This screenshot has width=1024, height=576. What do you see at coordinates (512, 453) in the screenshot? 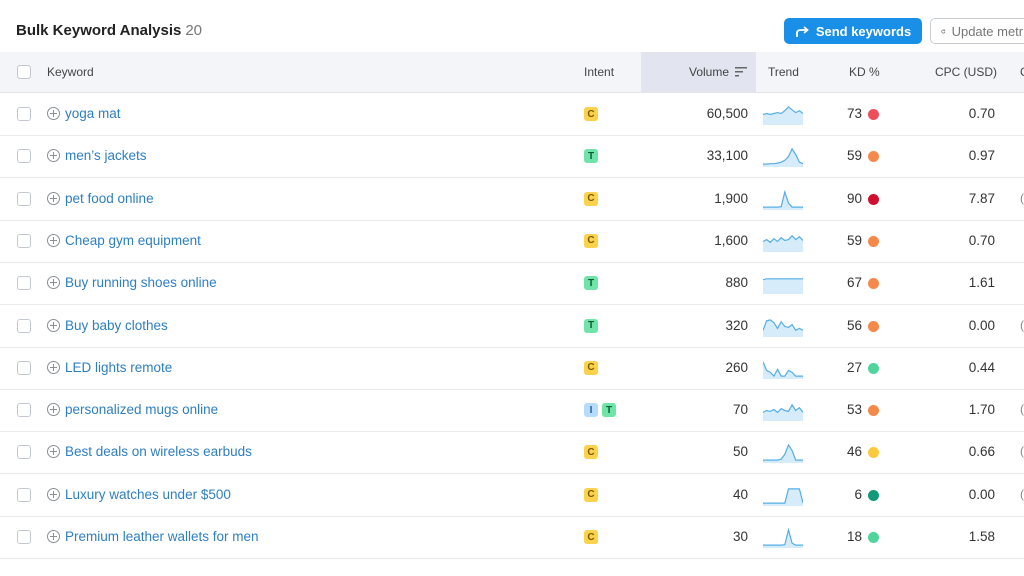
I see `table-row: Best deals on wireless earbuds C 50 46 0.66 (` at bounding box center [512, 453].